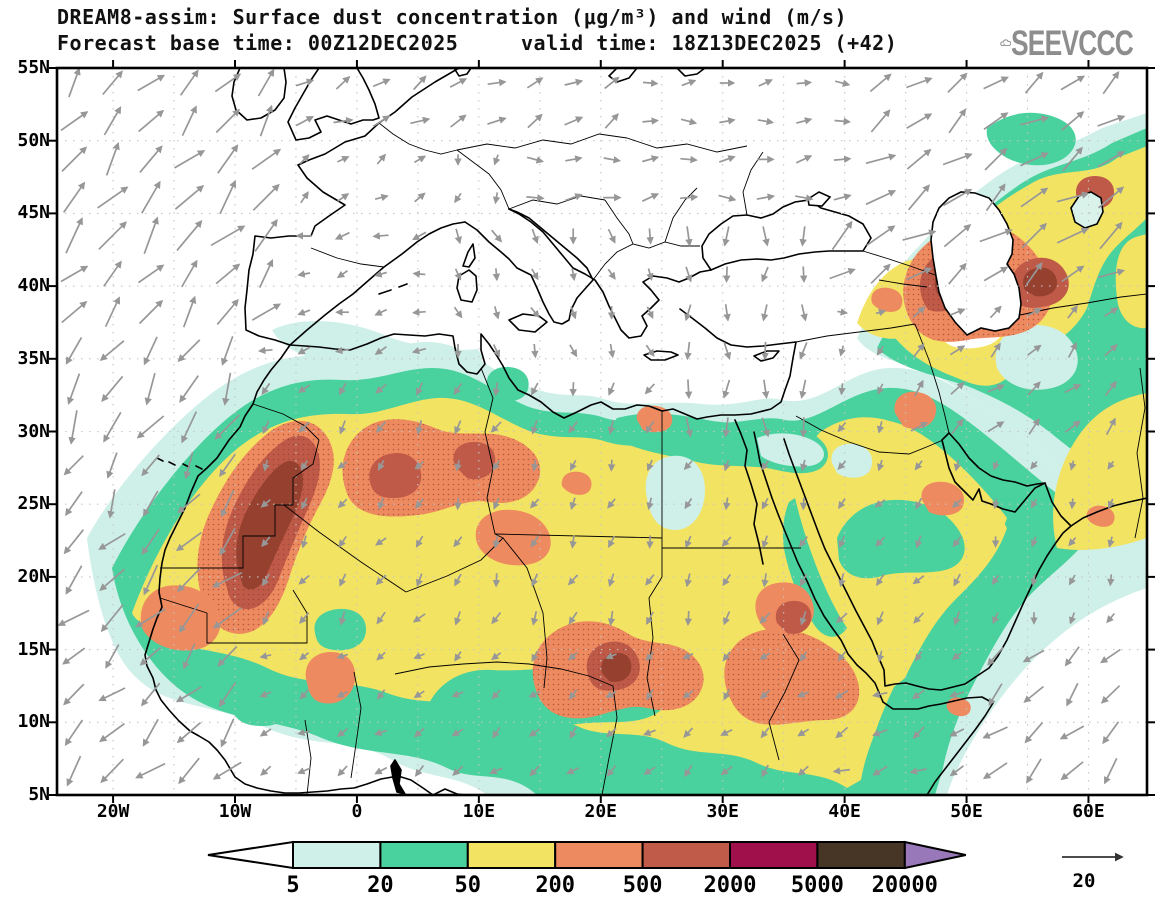  I want to click on water-layer, so click(902, 263).